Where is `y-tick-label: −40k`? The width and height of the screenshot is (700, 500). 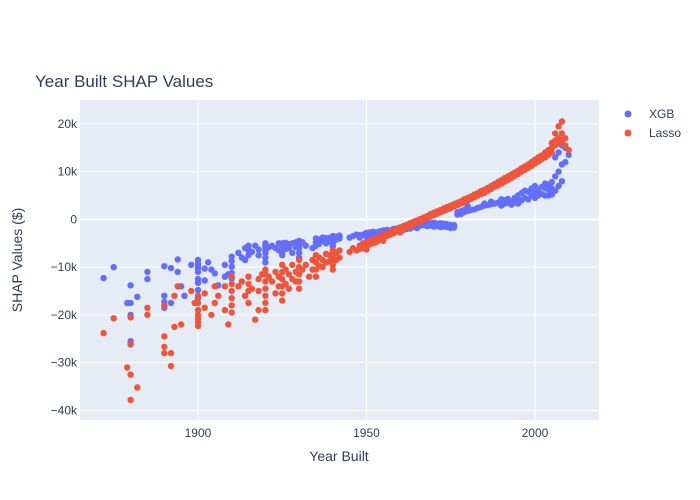
y-tick-label: −40k is located at coordinates (64, 410).